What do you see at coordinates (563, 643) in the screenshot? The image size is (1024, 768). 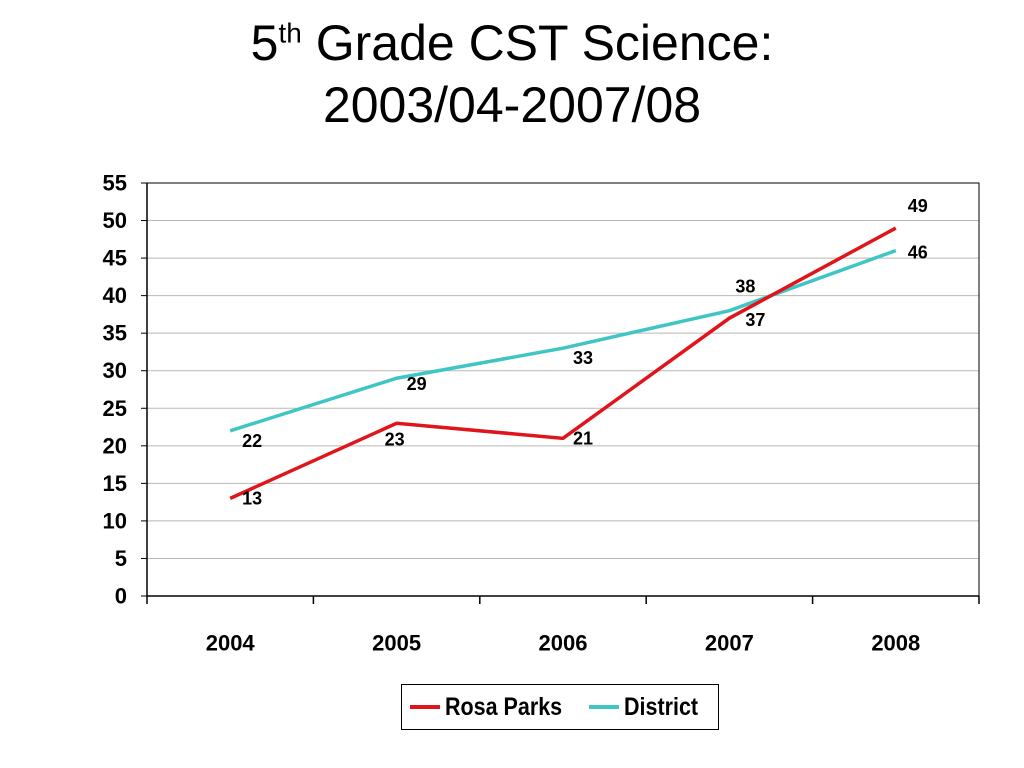 I see `x-tick-label-2006: 2006` at bounding box center [563, 643].